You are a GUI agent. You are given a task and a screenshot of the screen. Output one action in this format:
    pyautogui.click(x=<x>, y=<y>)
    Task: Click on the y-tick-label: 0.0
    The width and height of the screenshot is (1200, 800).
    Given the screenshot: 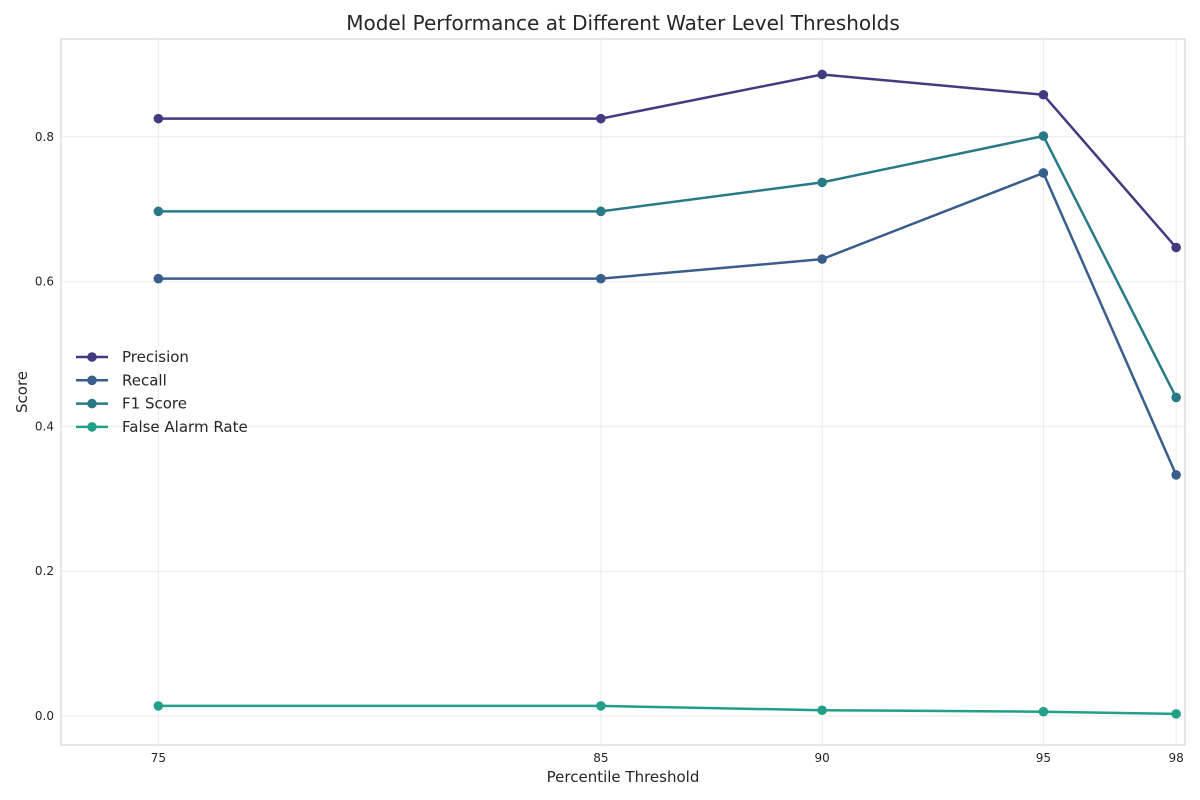 What is the action you would take?
    pyautogui.click(x=44, y=716)
    